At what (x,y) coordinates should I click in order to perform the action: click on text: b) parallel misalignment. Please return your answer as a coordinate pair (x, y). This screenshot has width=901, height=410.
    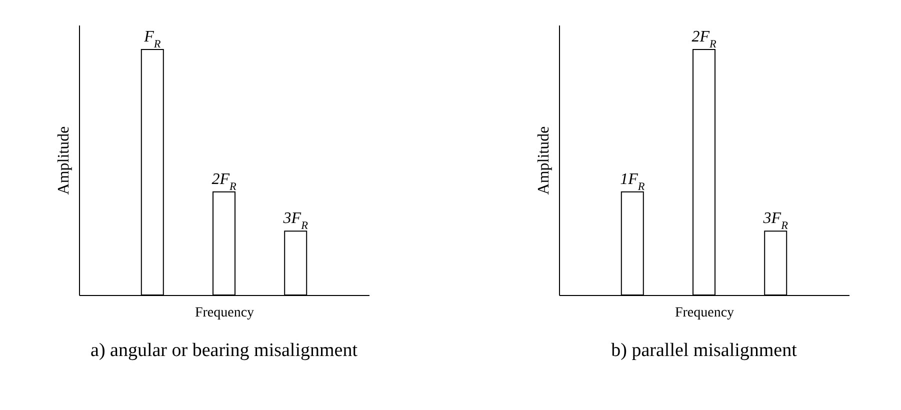
    Looking at the image, I should click on (704, 350).